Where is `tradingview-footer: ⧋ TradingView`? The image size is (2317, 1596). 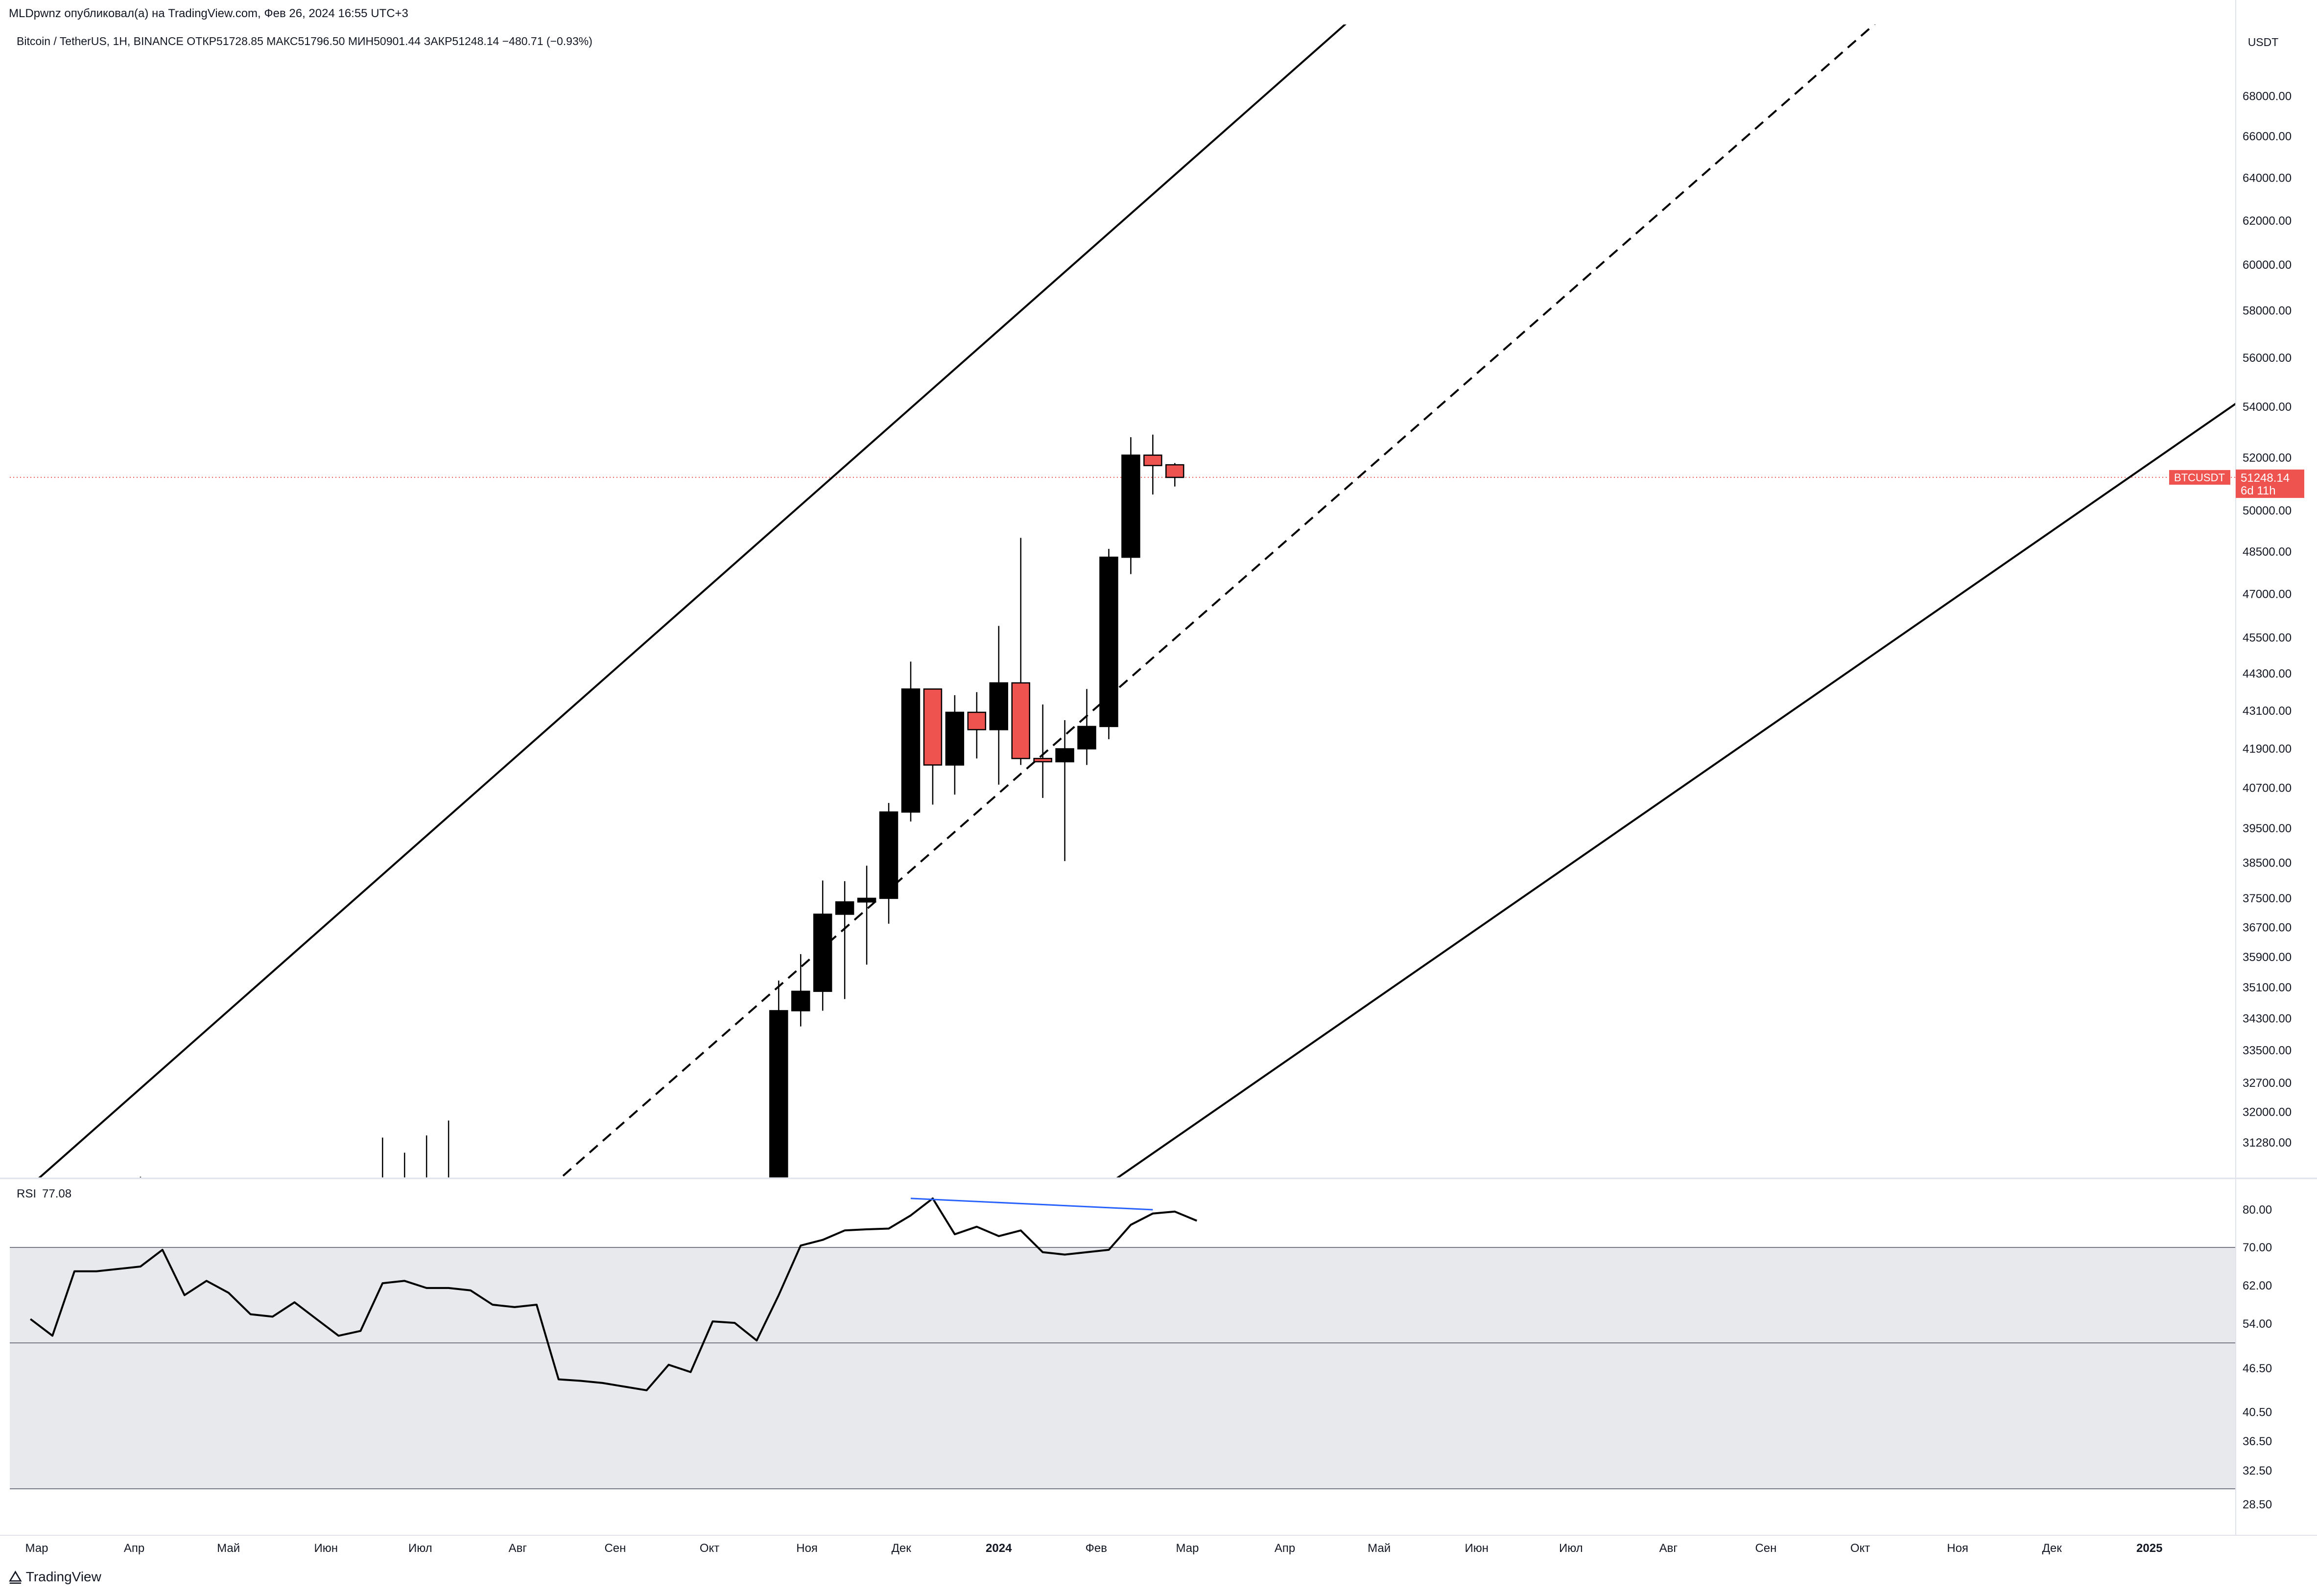 tradingview-footer: ⧋ TradingView is located at coordinates (55, 1577).